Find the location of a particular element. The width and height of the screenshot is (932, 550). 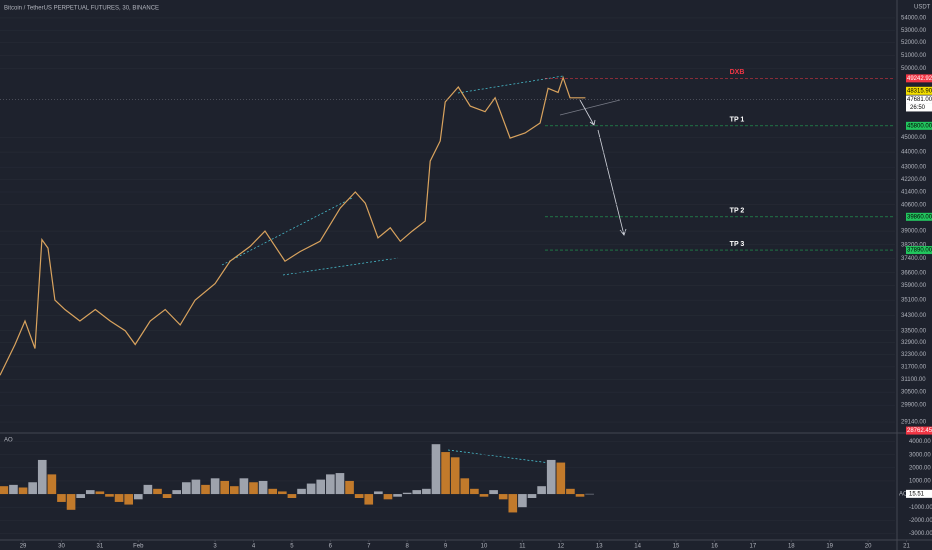

x-tick-label: 9 is located at coordinates (446, 547).